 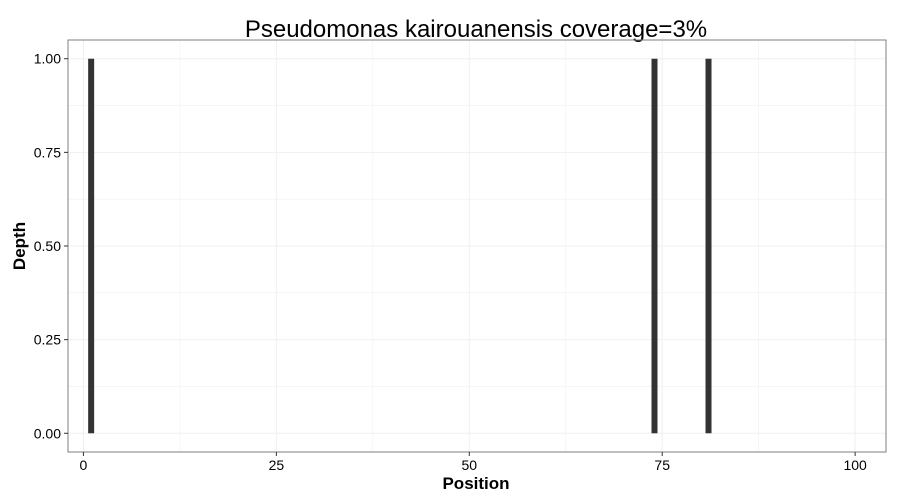 I want to click on x-tick-label: 25, so click(x=277, y=465).